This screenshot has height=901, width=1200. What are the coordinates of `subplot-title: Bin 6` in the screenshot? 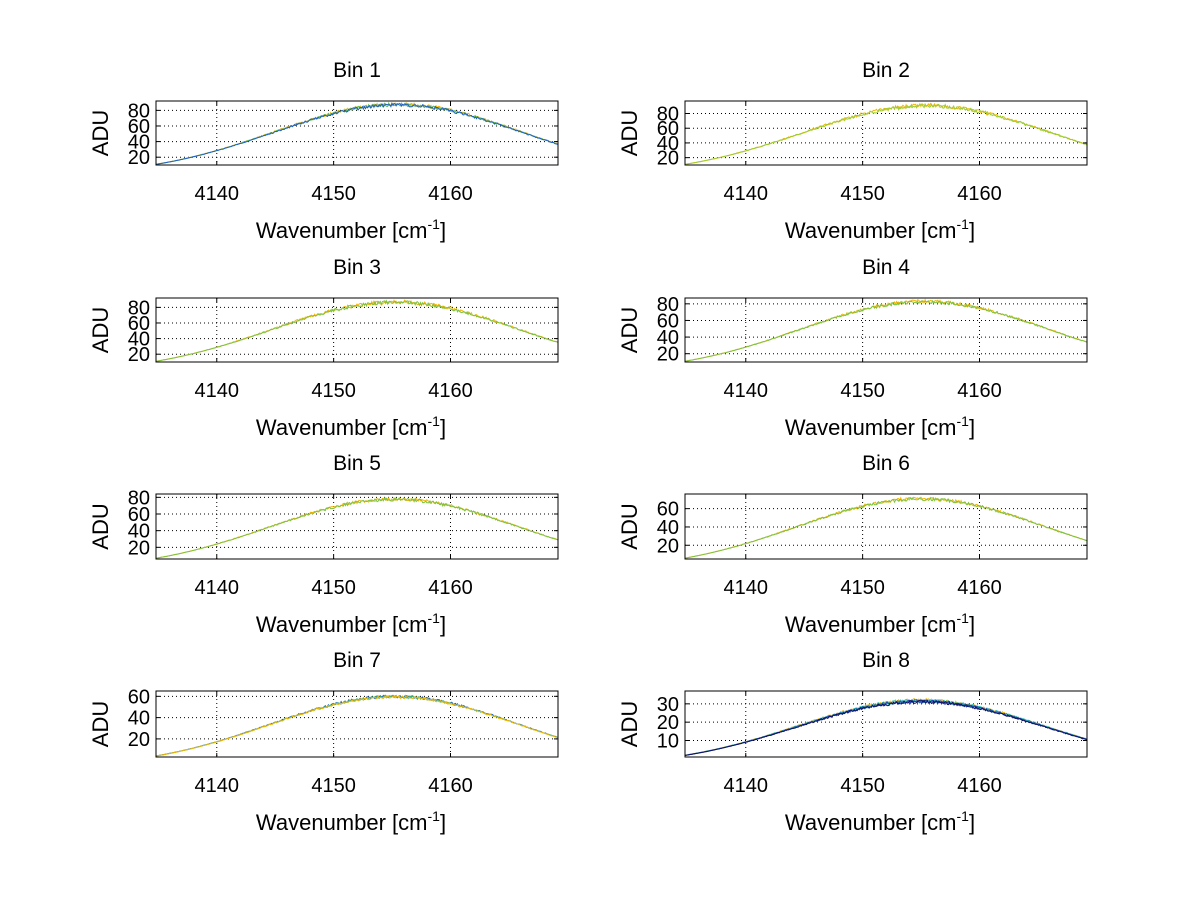 It's located at (886, 463).